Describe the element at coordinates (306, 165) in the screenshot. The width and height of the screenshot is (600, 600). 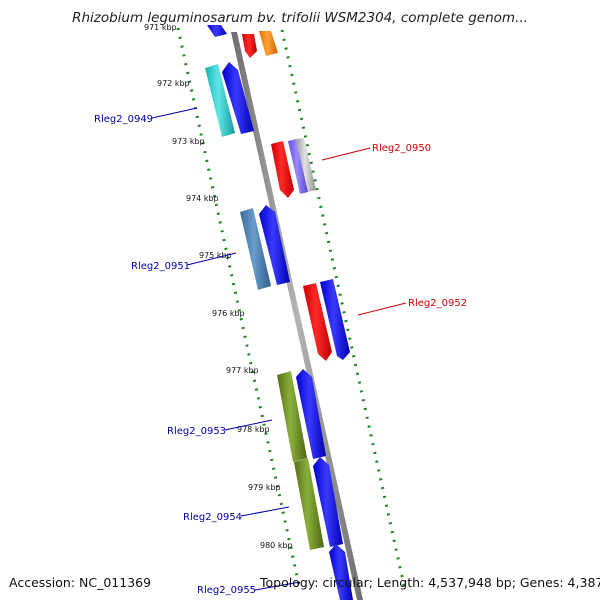
I see `gene-rleg2-0950-silver` at that location.